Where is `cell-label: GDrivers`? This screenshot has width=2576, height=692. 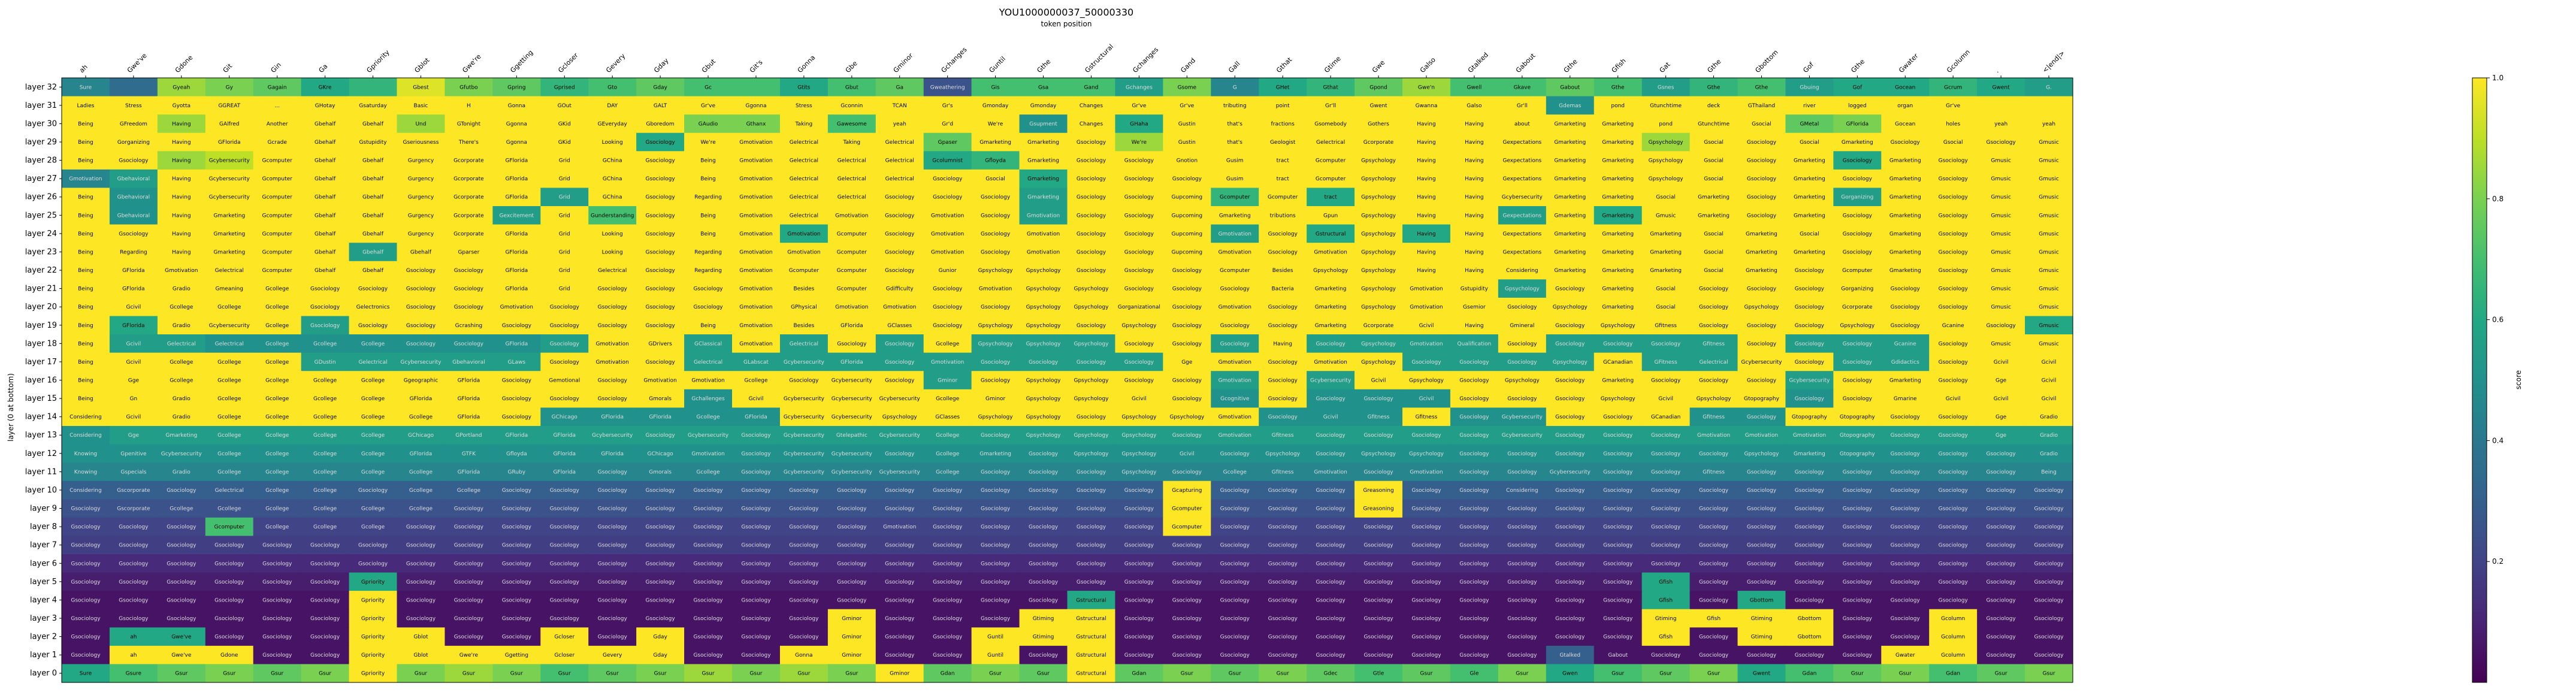 cell-label: GDrivers is located at coordinates (660, 344).